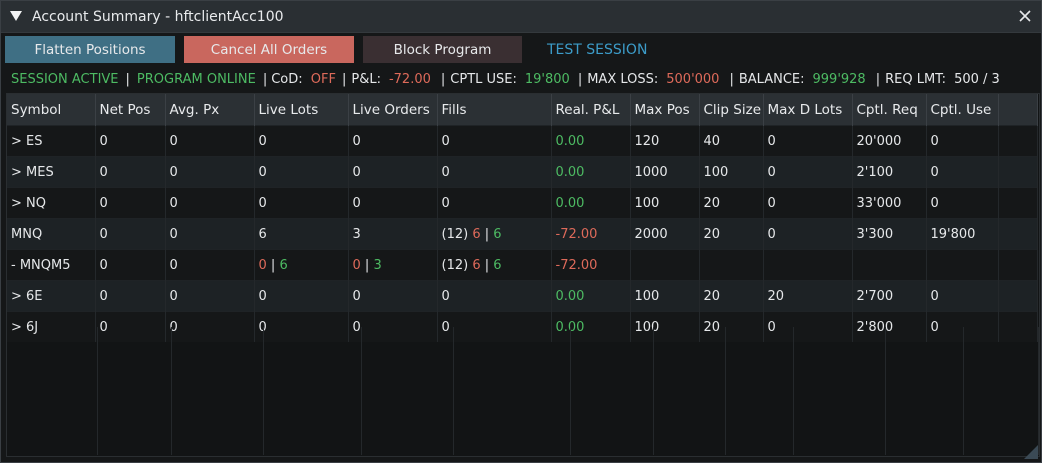 The width and height of the screenshot is (1042, 463). Describe the element at coordinates (130, 110) in the screenshot. I see `column-header-net-pos: Net Pos` at that location.